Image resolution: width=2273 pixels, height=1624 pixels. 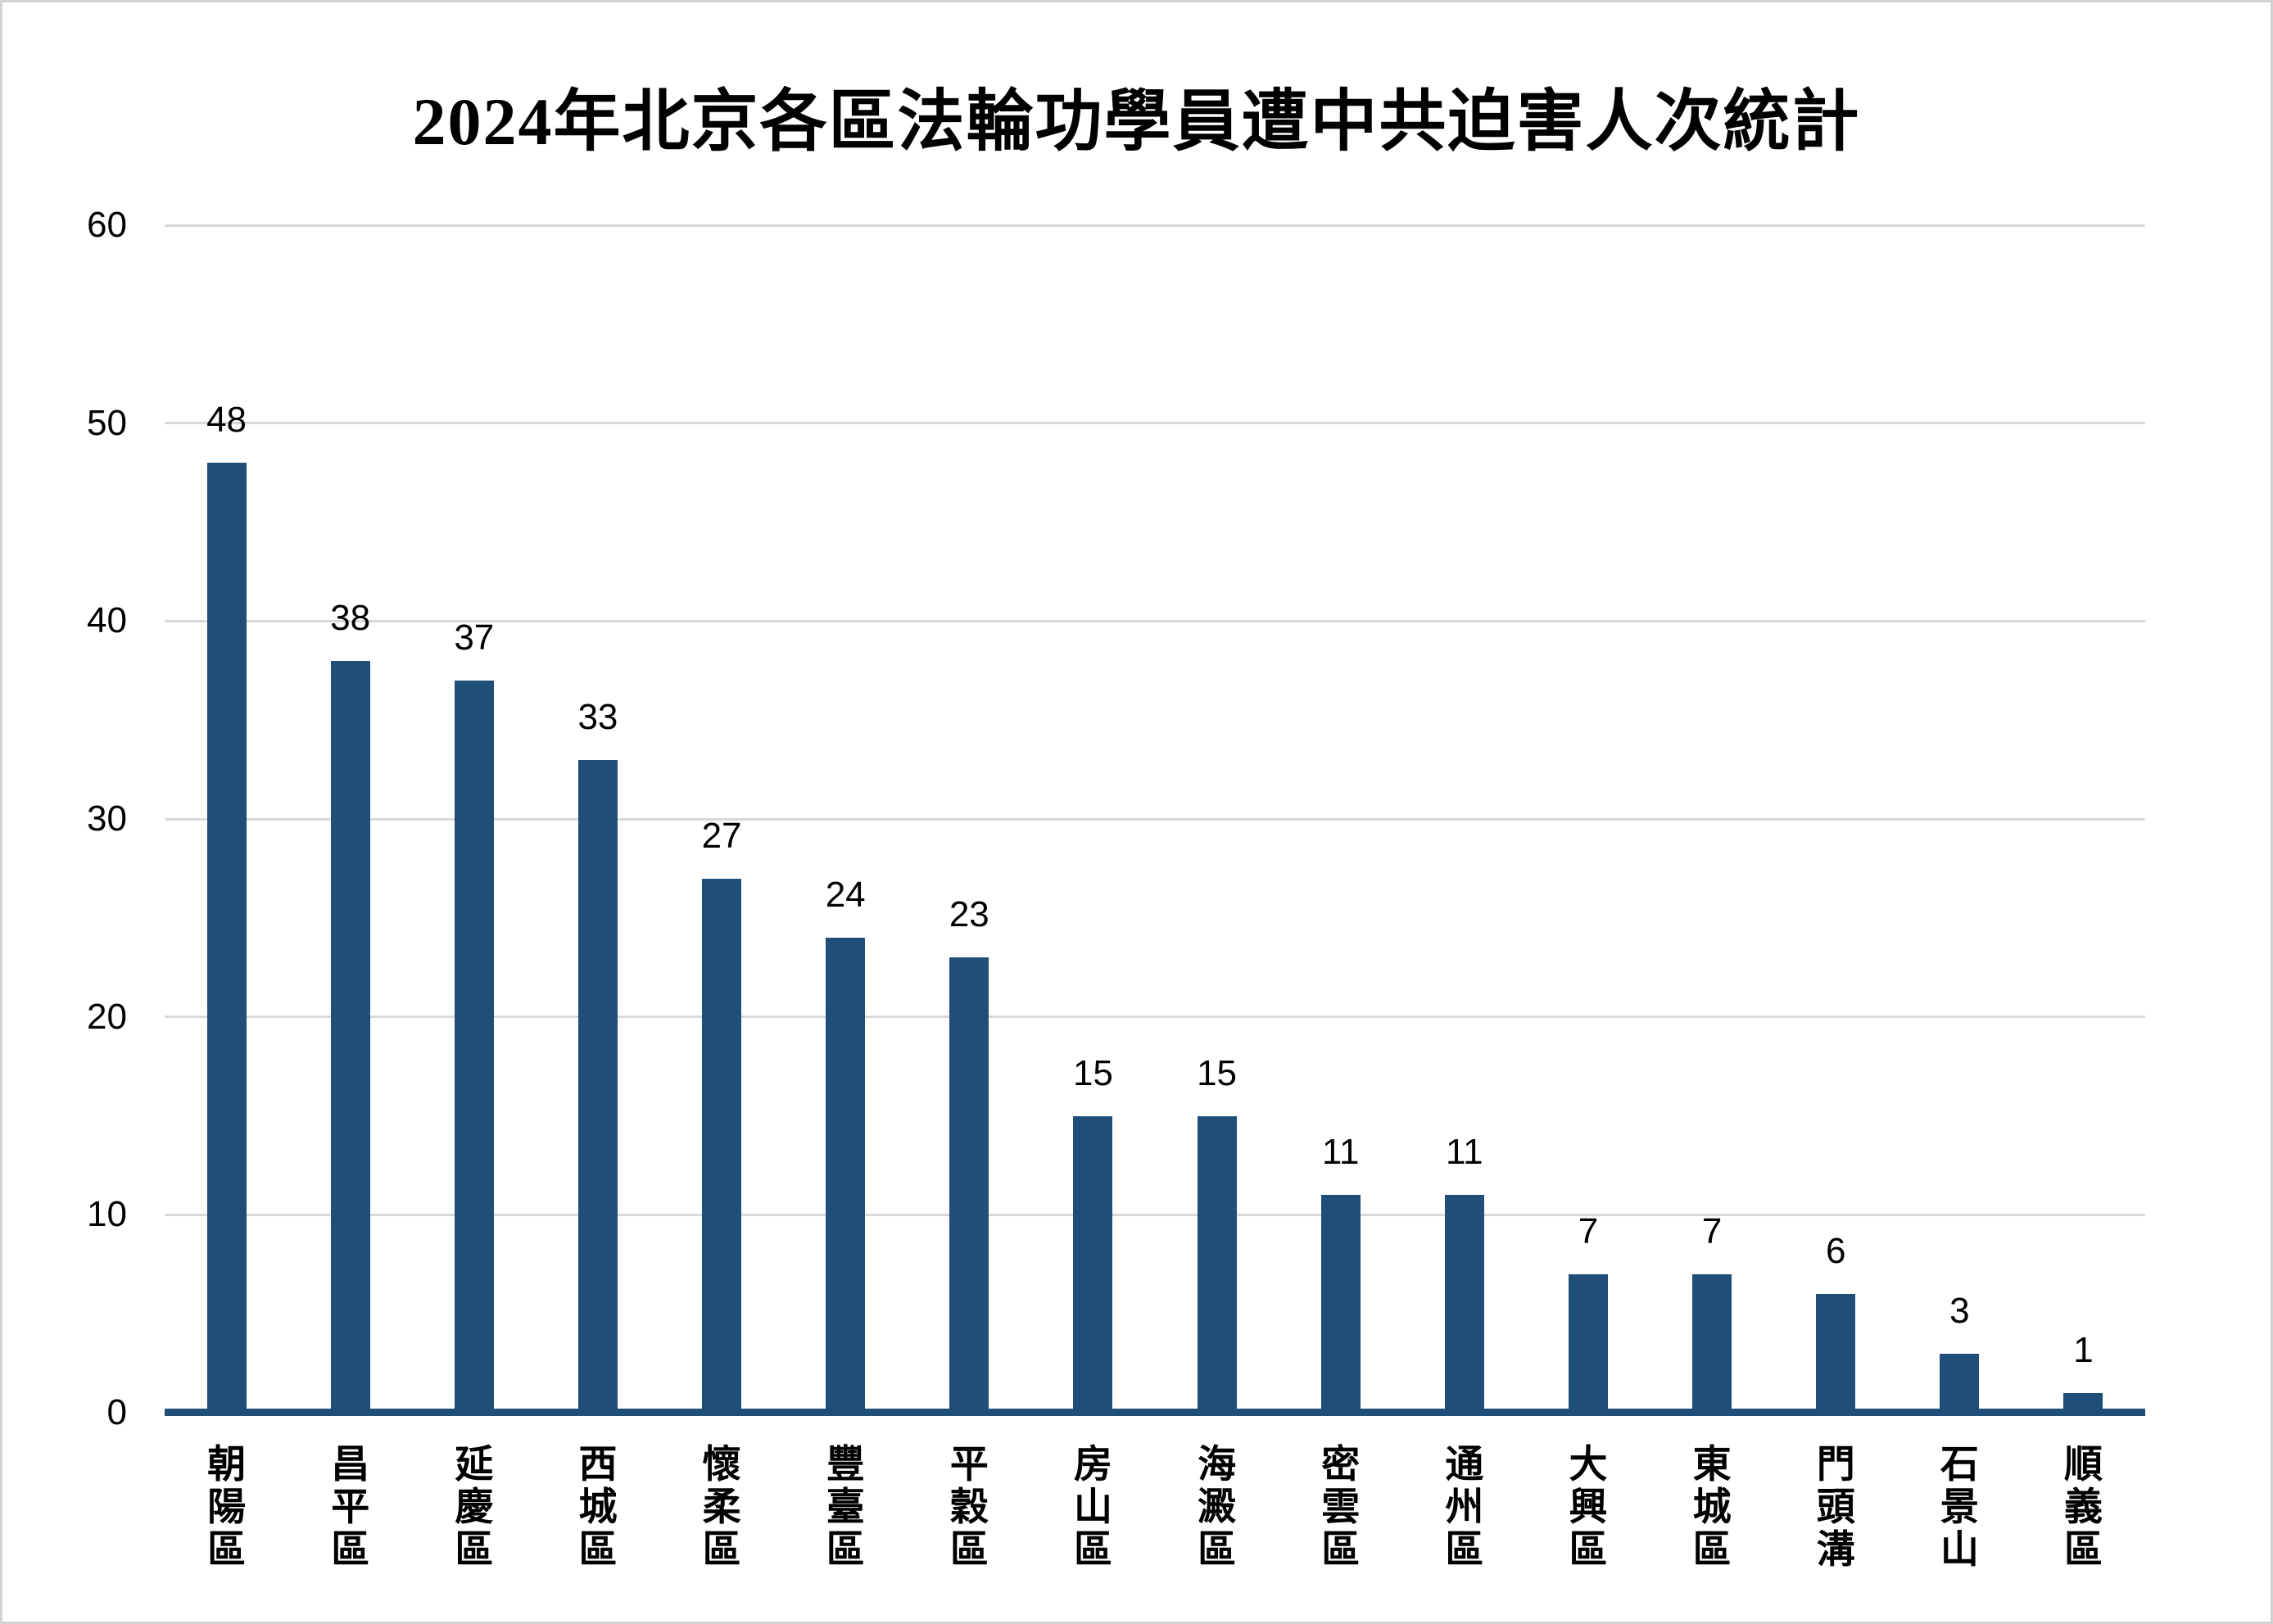 I want to click on x-axis-label-char: 義, so click(x=2083, y=1508).